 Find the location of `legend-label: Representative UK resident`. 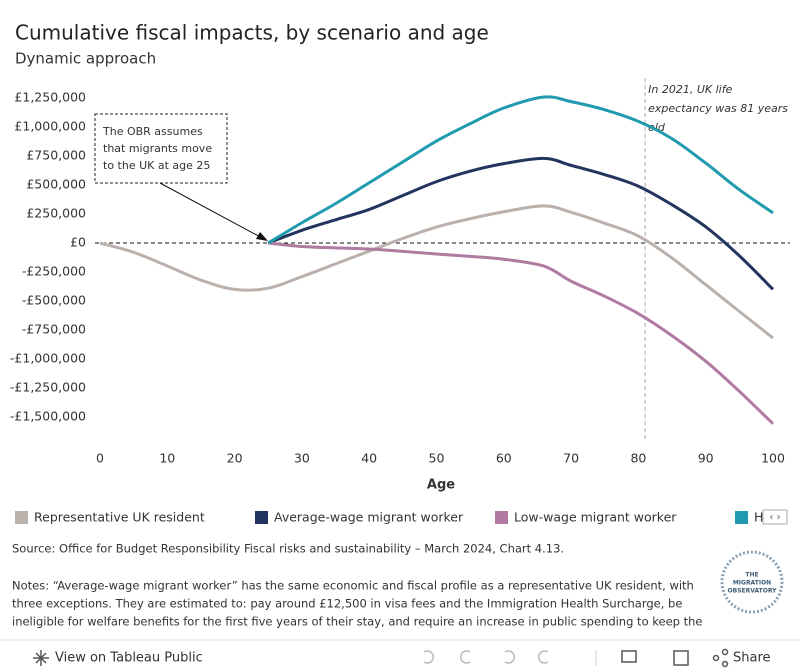

legend-label: Representative UK resident is located at coordinates (119, 517).